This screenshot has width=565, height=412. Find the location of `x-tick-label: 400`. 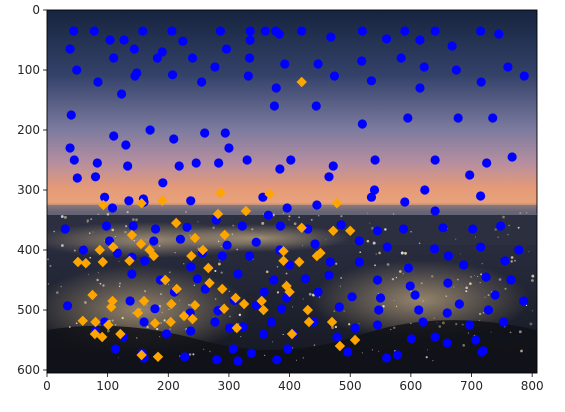

x-tick-label: 400 is located at coordinates (289, 386).